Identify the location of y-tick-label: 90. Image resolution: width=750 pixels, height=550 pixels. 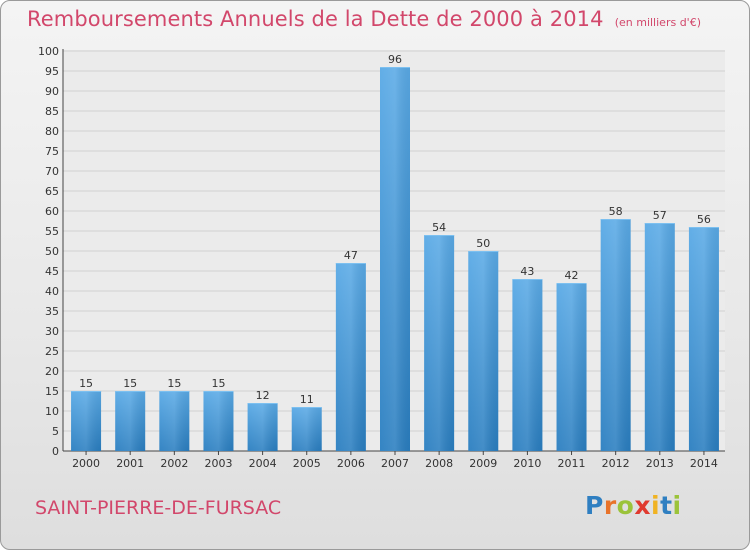
(52, 91).